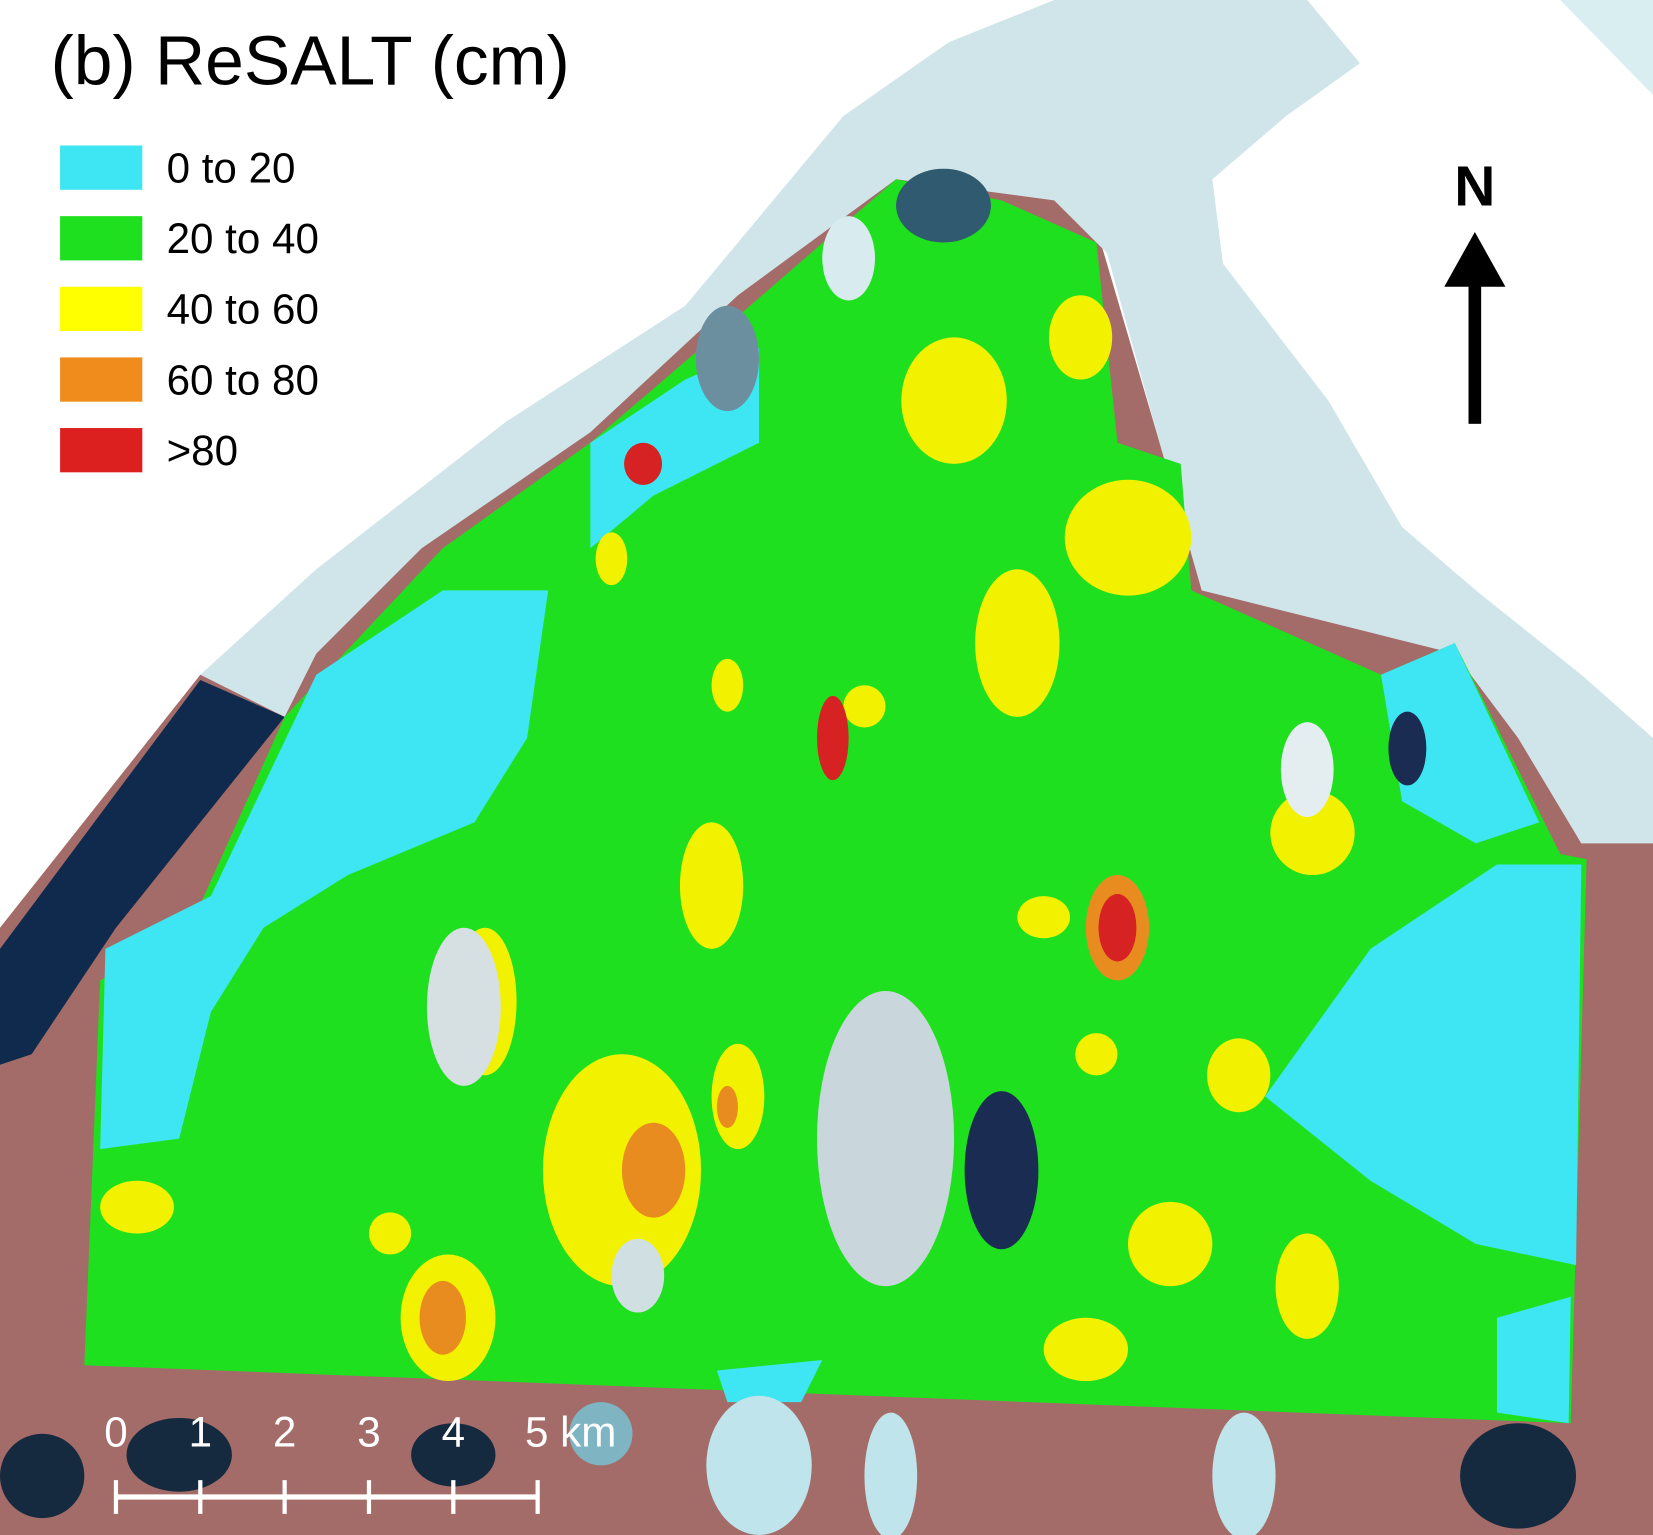 The image size is (1653, 1535). Describe the element at coordinates (200, 1431) in the screenshot. I see `scale-label: 1` at that location.